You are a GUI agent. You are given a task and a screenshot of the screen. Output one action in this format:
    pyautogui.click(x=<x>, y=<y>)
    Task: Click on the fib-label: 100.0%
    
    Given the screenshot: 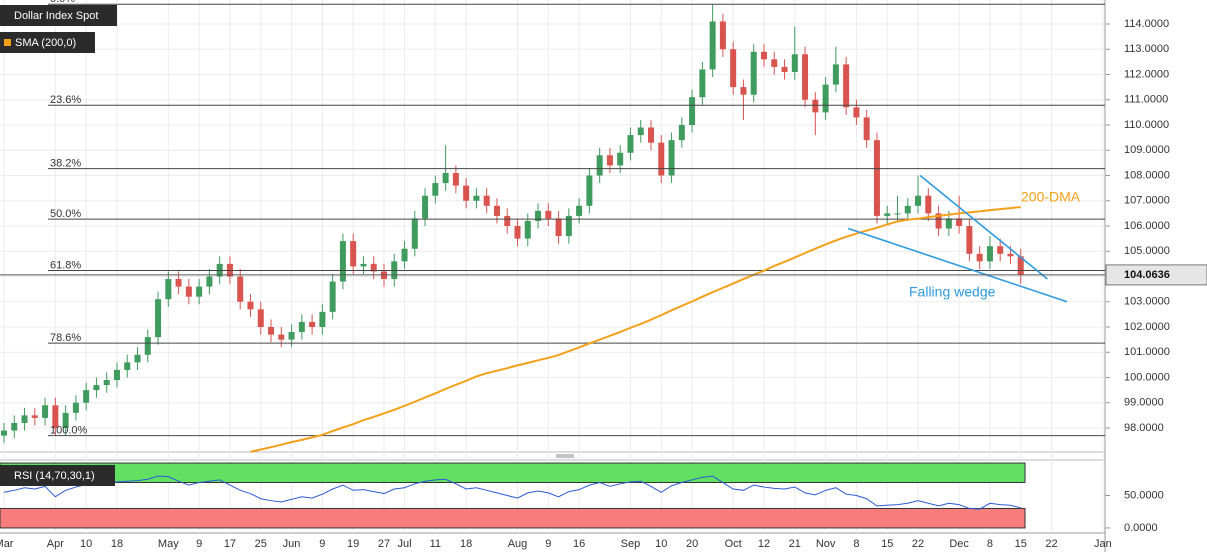 What is the action you would take?
    pyautogui.click(x=69, y=430)
    